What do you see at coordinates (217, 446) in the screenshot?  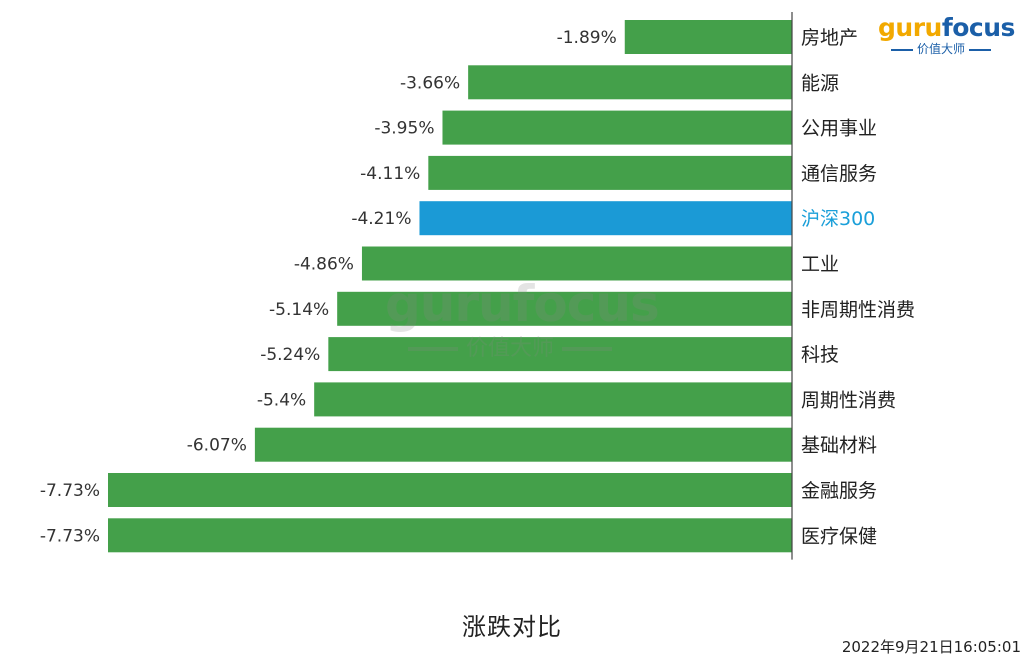 I see `bar-value-label-9: -6.07%` at bounding box center [217, 446].